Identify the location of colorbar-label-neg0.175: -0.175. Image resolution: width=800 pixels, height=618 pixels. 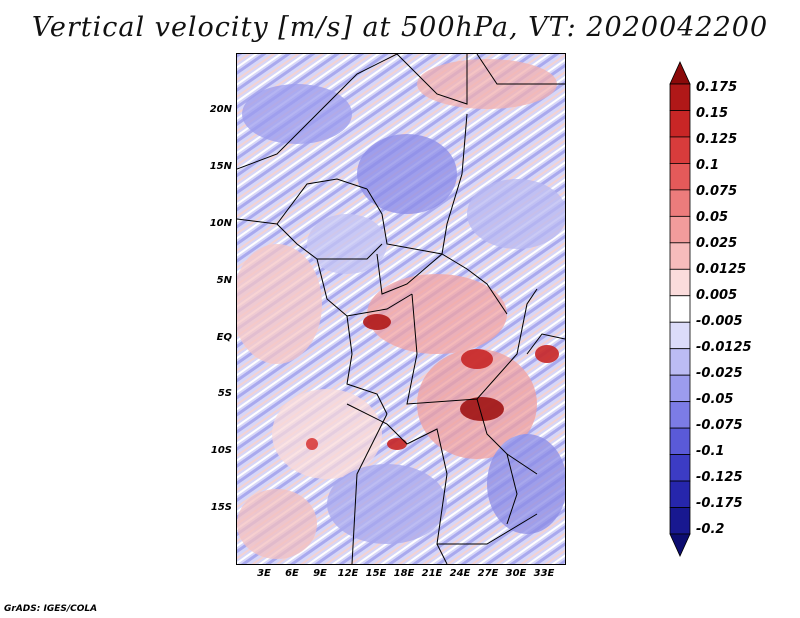
(719, 503).